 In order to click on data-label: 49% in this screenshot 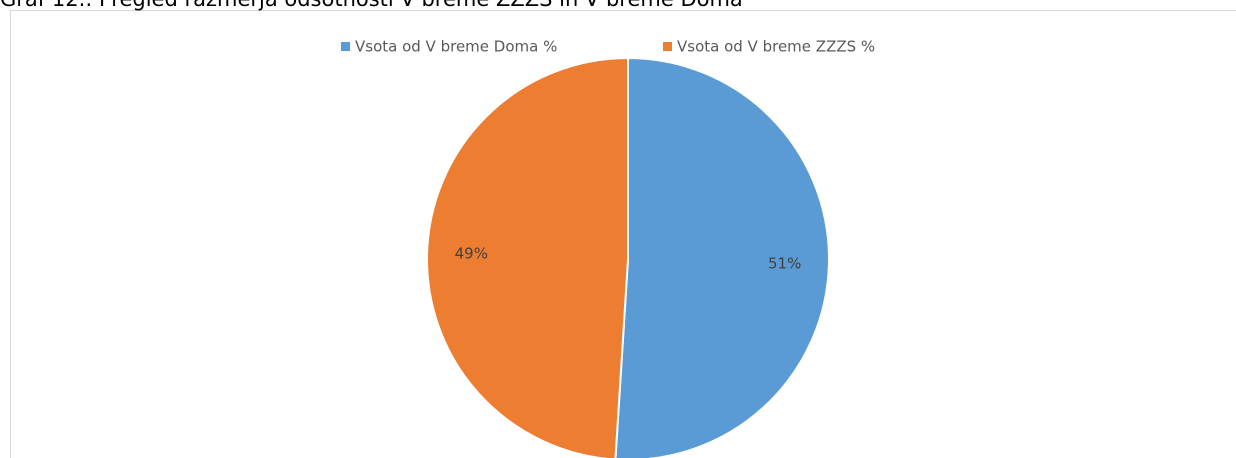, I will do `click(471, 254)`.